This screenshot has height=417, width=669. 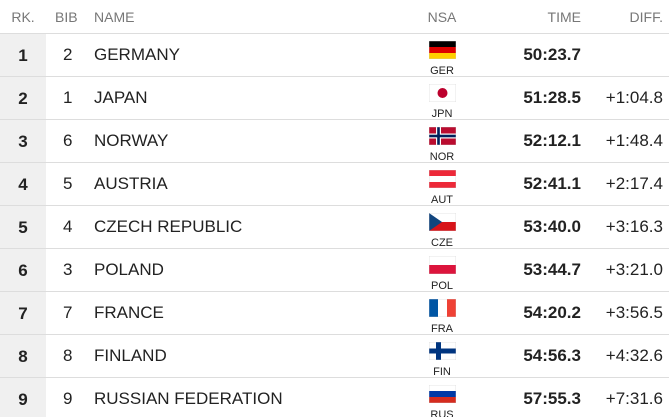 I want to click on rank: 1, so click(x=23, y=55).